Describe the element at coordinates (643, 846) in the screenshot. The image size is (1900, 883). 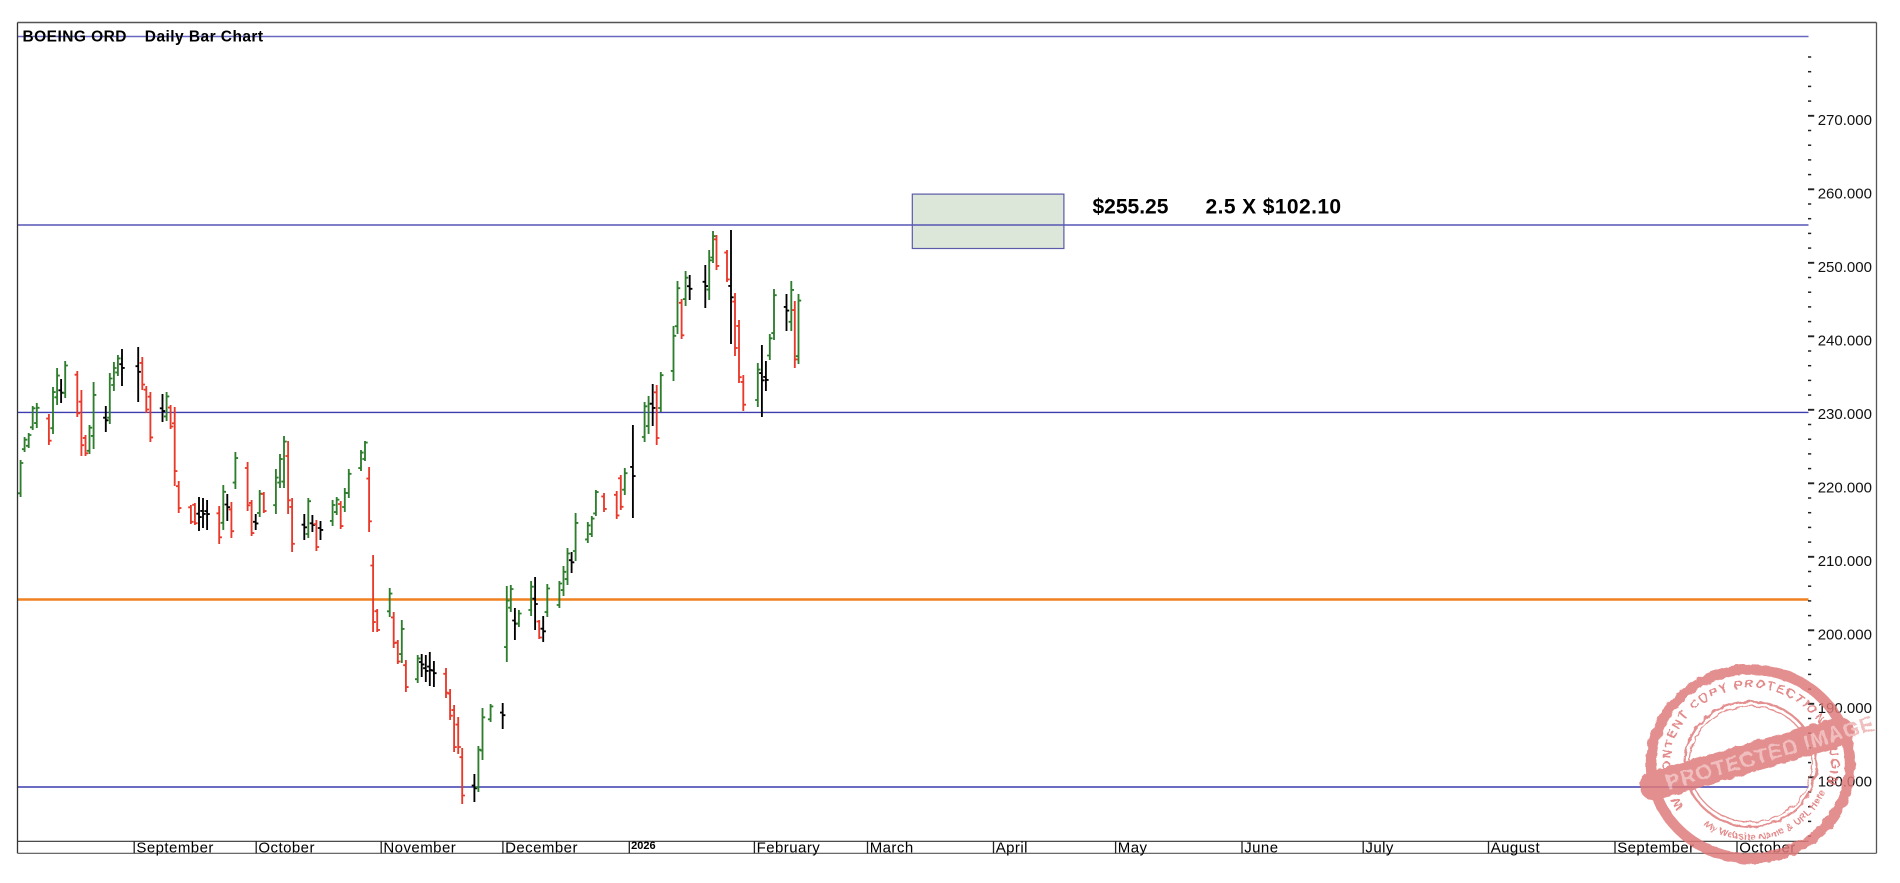
I see `svg-text: 2026` at that location.